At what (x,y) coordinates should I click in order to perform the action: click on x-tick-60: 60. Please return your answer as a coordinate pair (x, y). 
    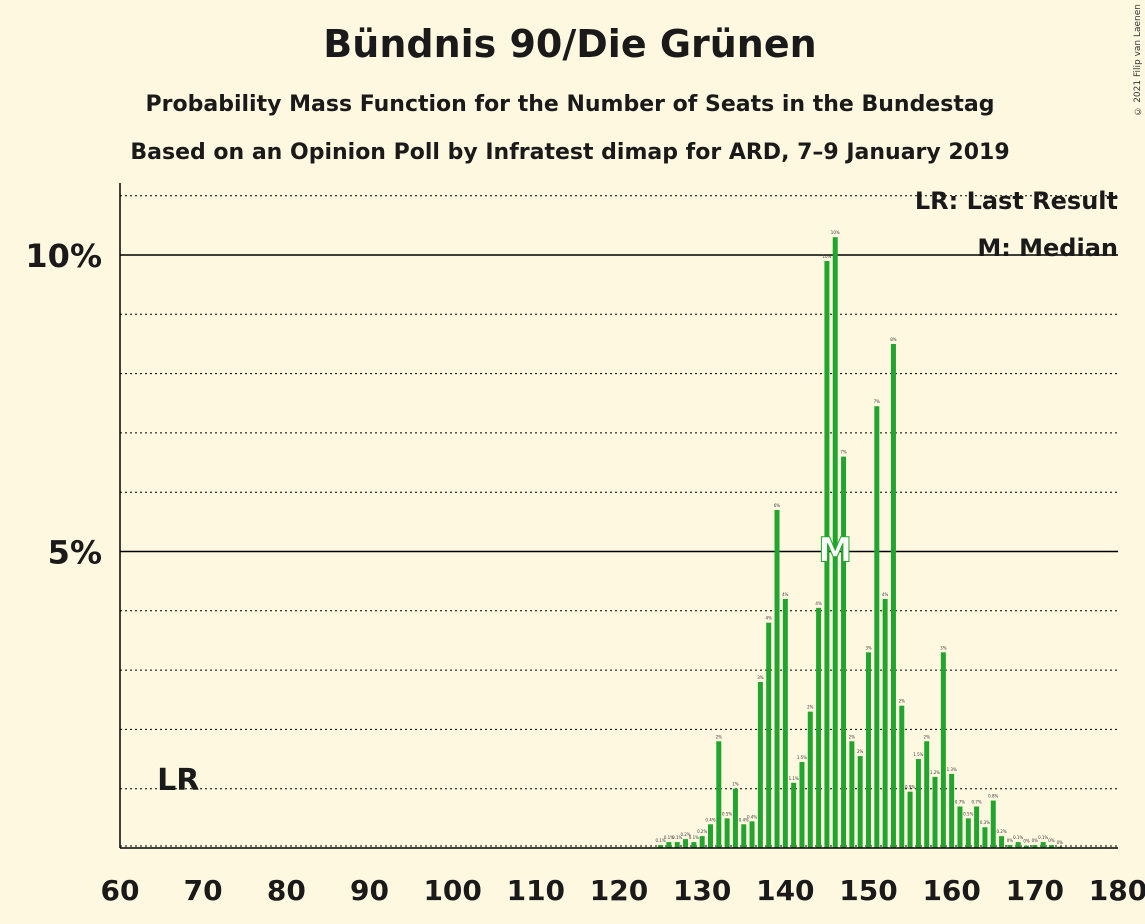
    Looking at the image, I should click on (120, 890).